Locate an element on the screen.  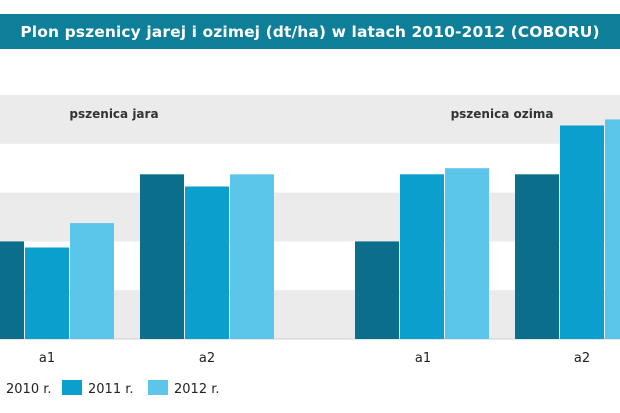
legend-label: 2010 r. is located at coordinates (29, 389).